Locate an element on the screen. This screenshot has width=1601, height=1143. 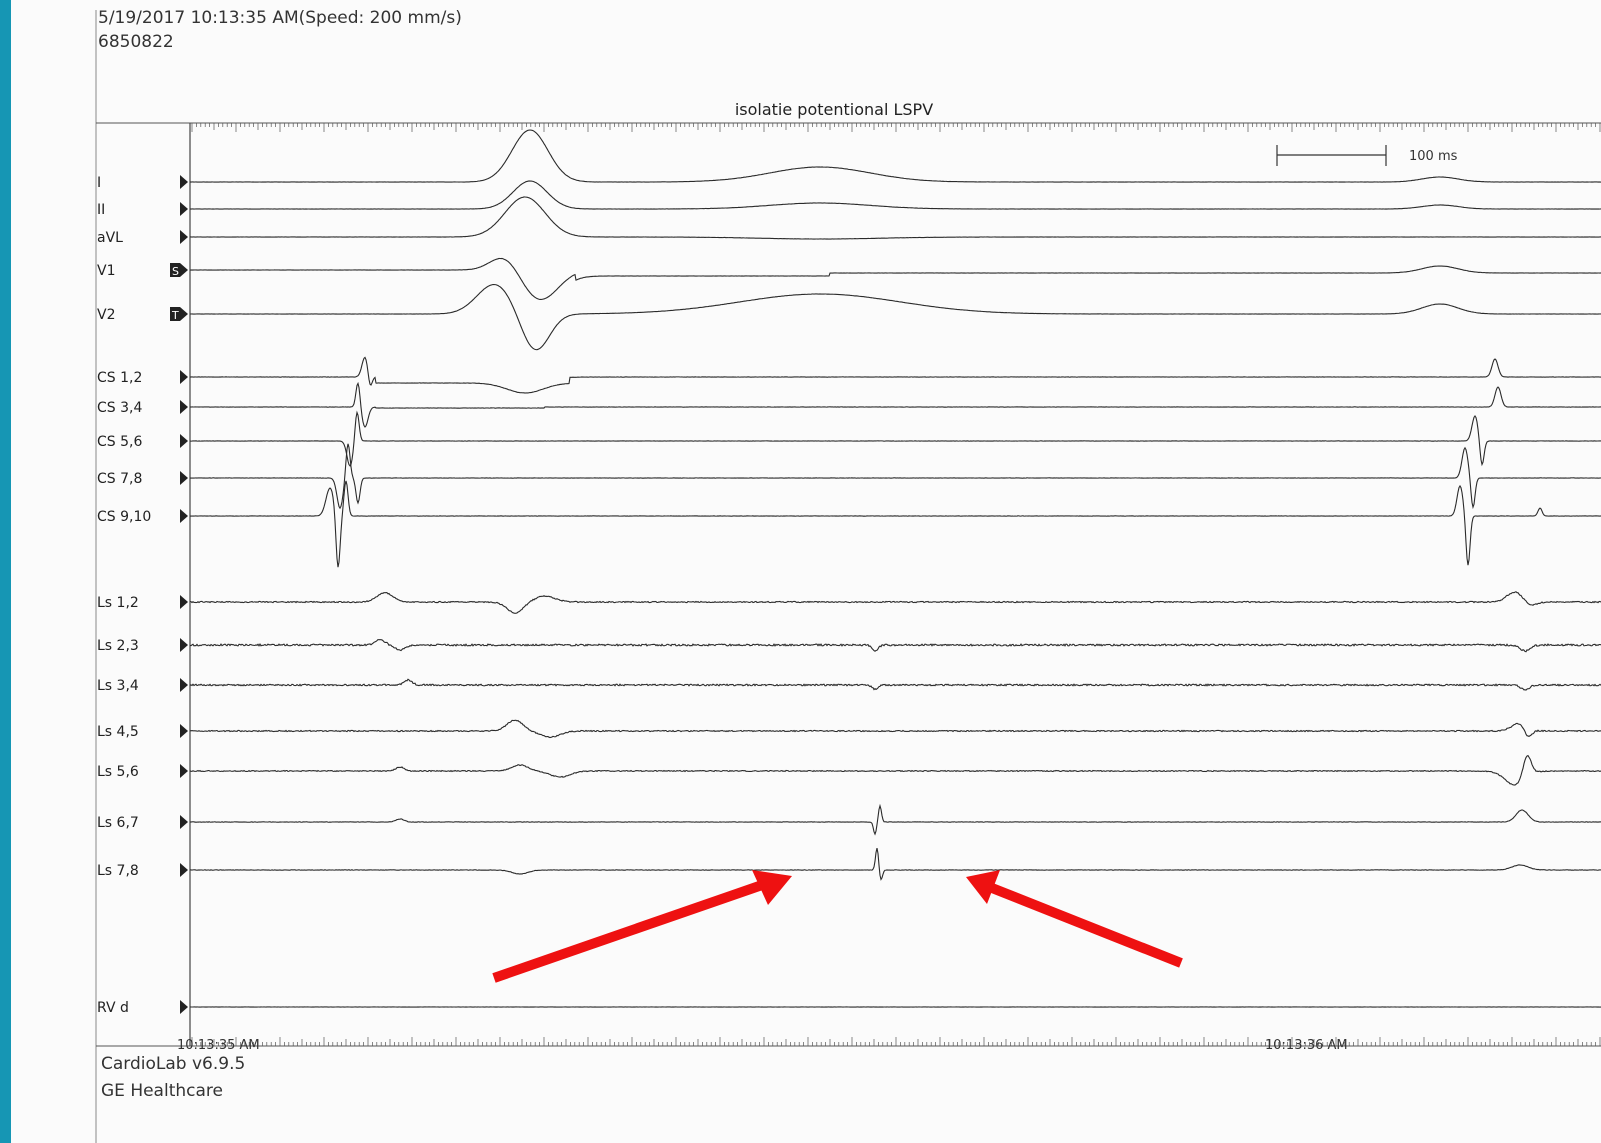
channel-label: Ls 2,3 is located at coordinates (118, 646).